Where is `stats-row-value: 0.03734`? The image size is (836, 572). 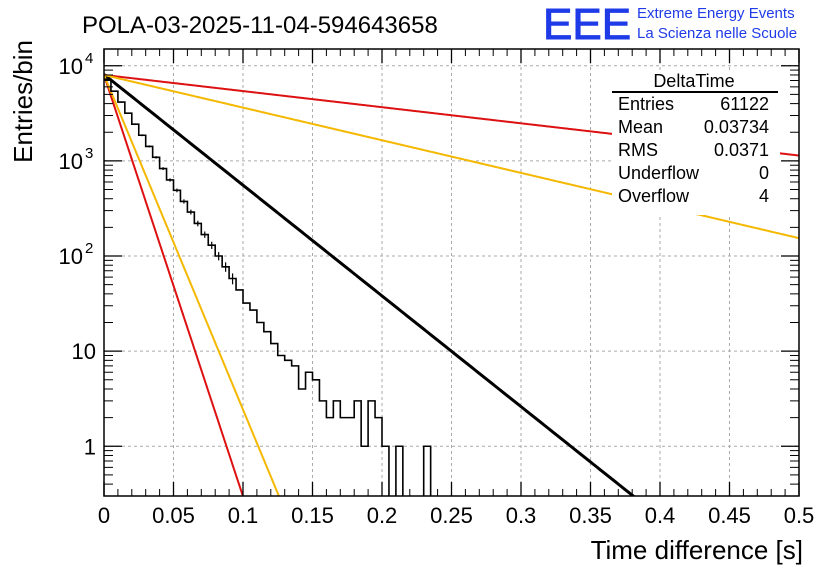 stats-row-value: 0.03734 is located at coordinates (736, 127).